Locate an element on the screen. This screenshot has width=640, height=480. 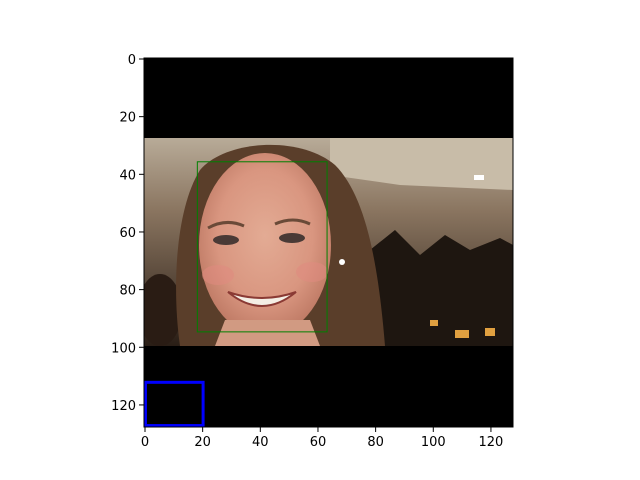
x-tick-label: 20 is located at coordinates (202, 442).